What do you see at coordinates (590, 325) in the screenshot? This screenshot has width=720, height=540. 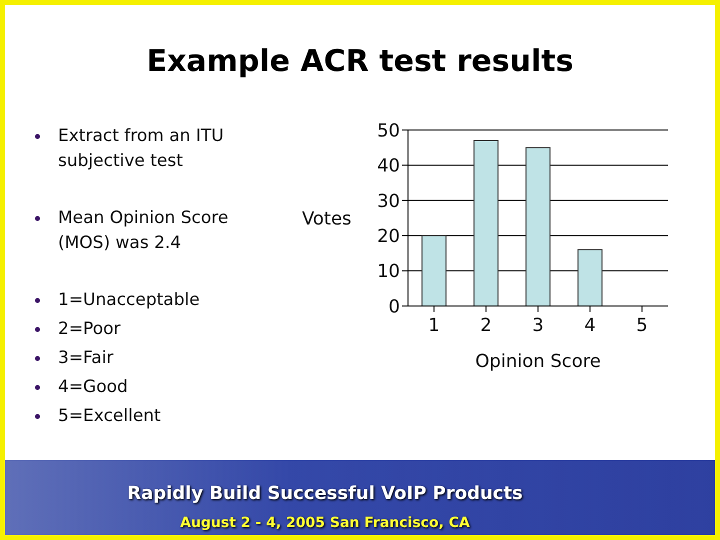 I see `x-tick-label: 4` at bounding box center [590, 325].